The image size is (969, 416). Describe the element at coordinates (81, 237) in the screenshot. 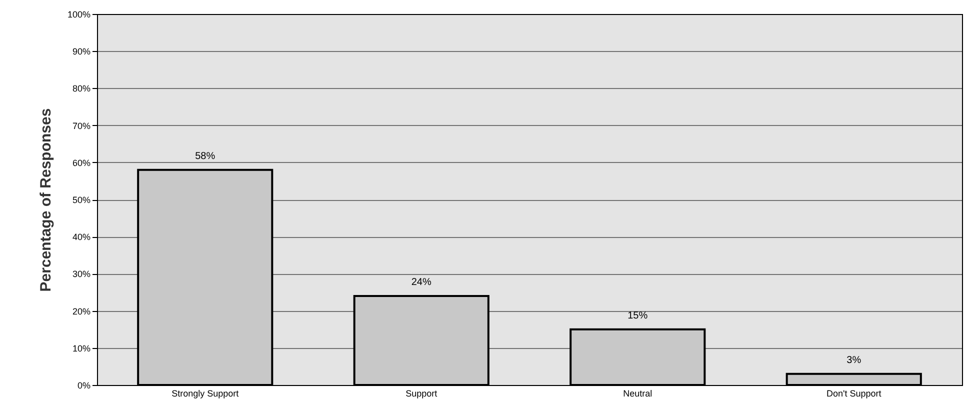

I see `y-tick-label: 40%` at that location.